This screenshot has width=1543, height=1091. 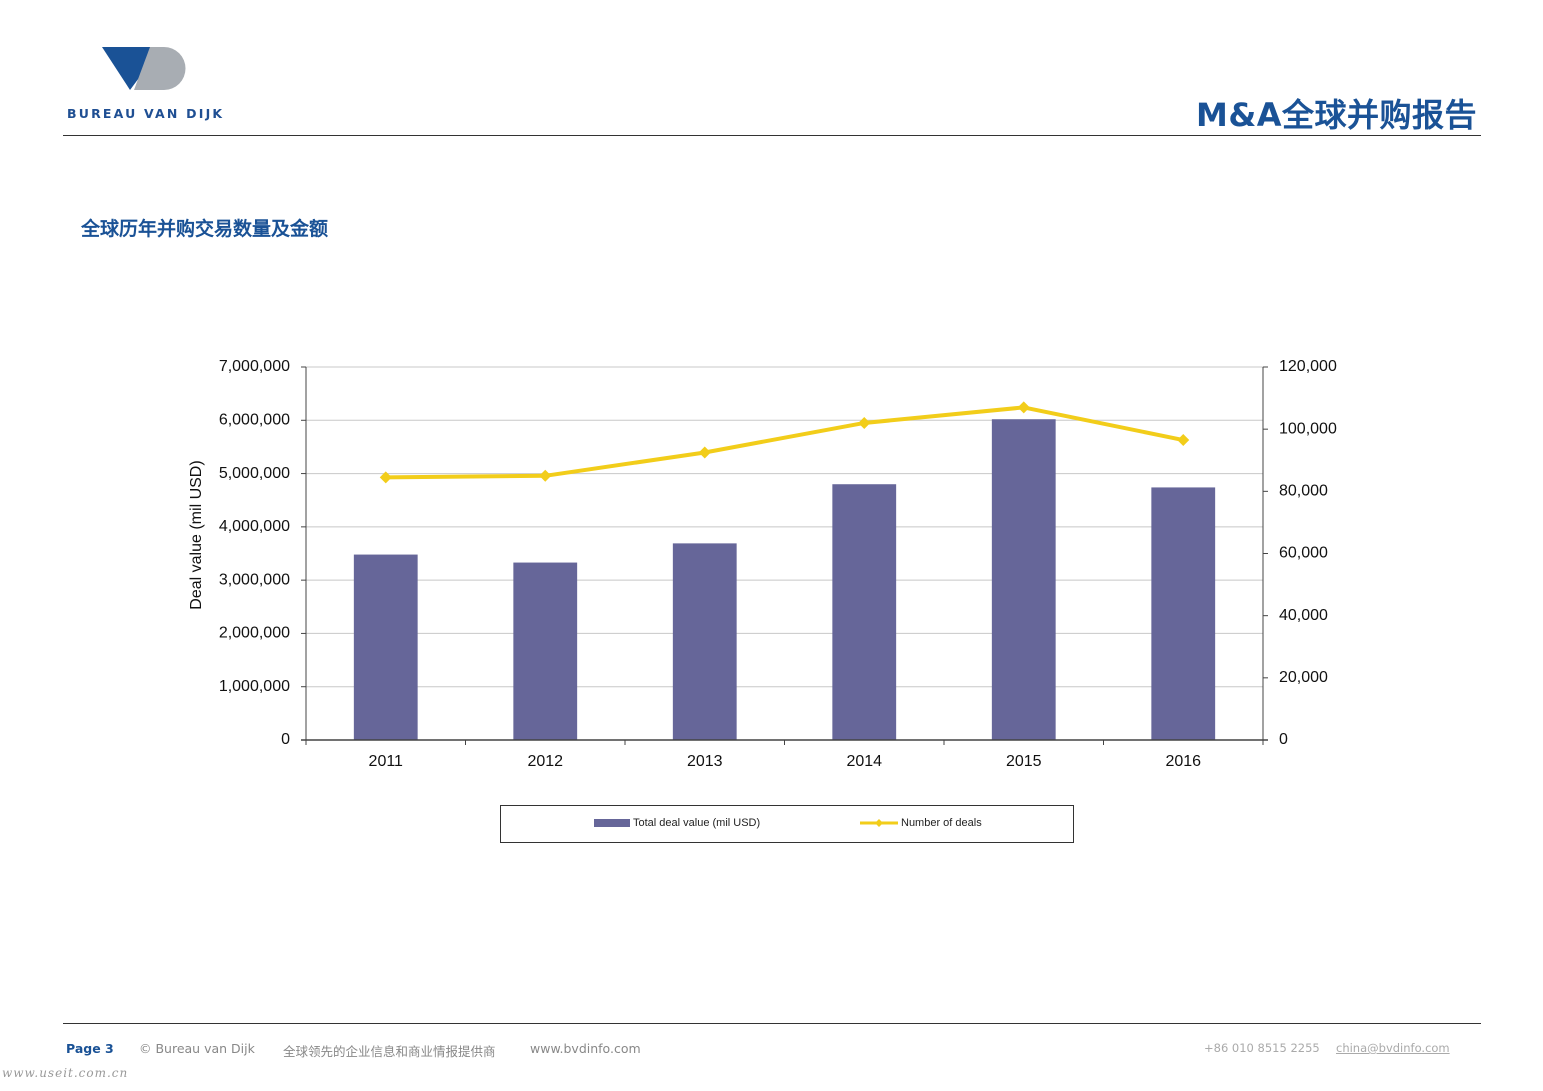 I want to click on y2-tick-label: 80,000, so click(x=1303, y=491).